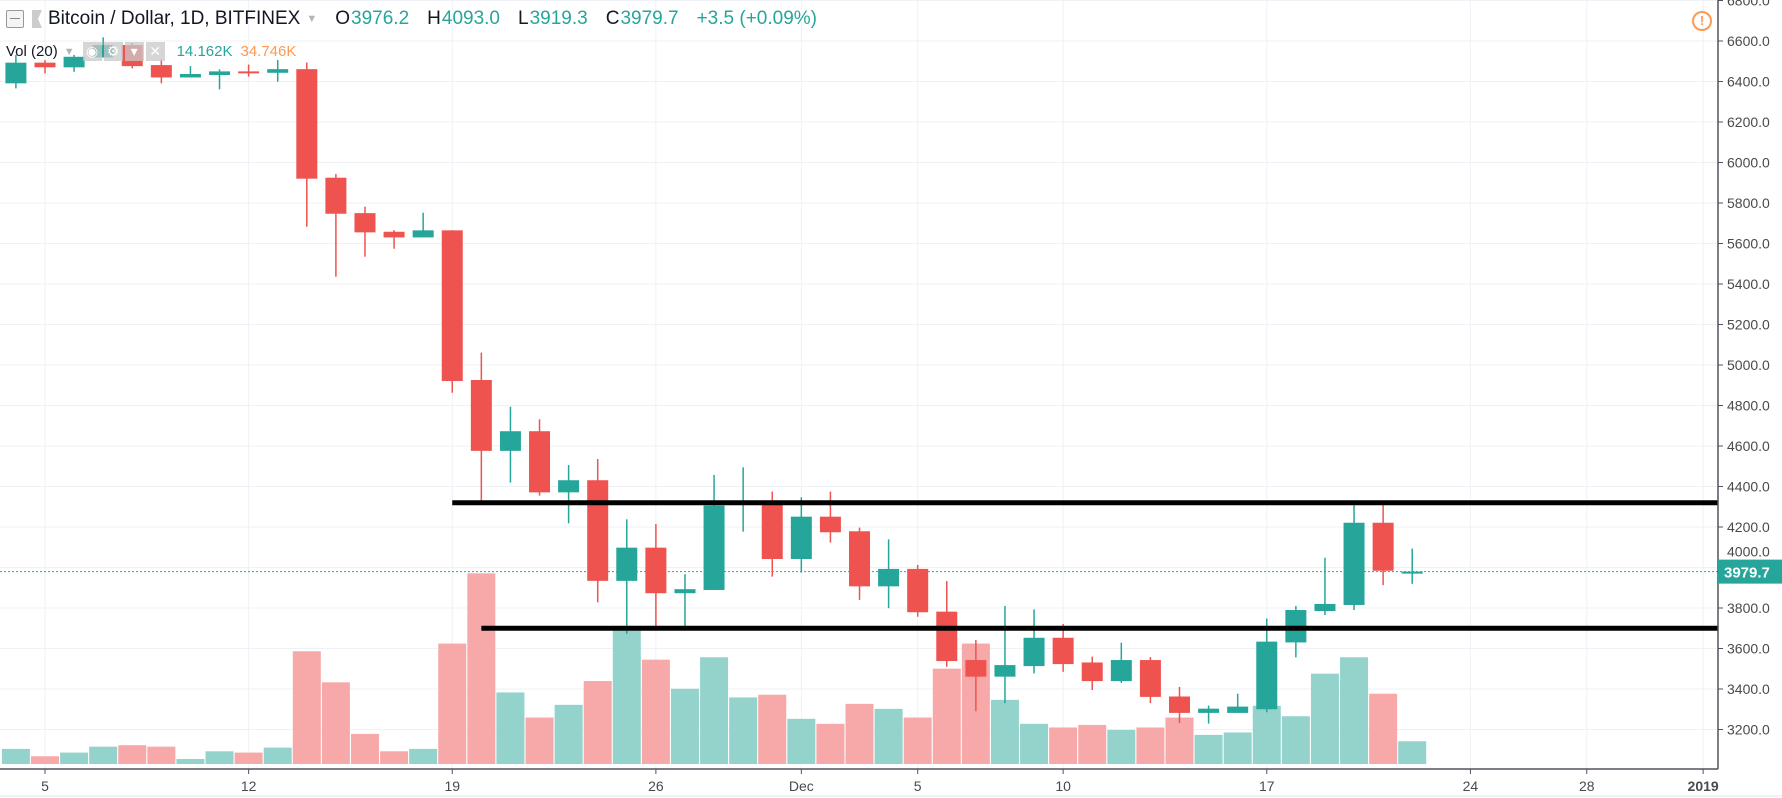  I want to click on trend-lines, so click(1088, 565).